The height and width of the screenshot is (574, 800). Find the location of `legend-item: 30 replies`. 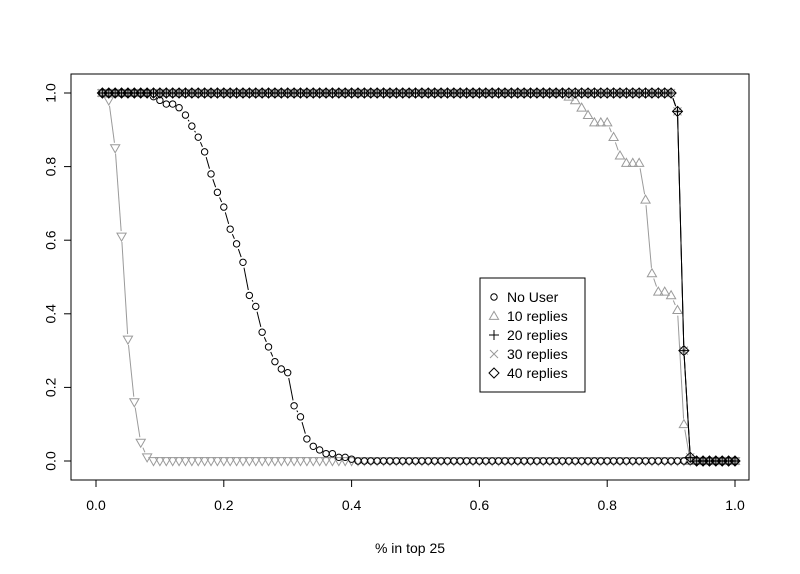

legend-item: 30 replies is located at coordinates (528, 354).